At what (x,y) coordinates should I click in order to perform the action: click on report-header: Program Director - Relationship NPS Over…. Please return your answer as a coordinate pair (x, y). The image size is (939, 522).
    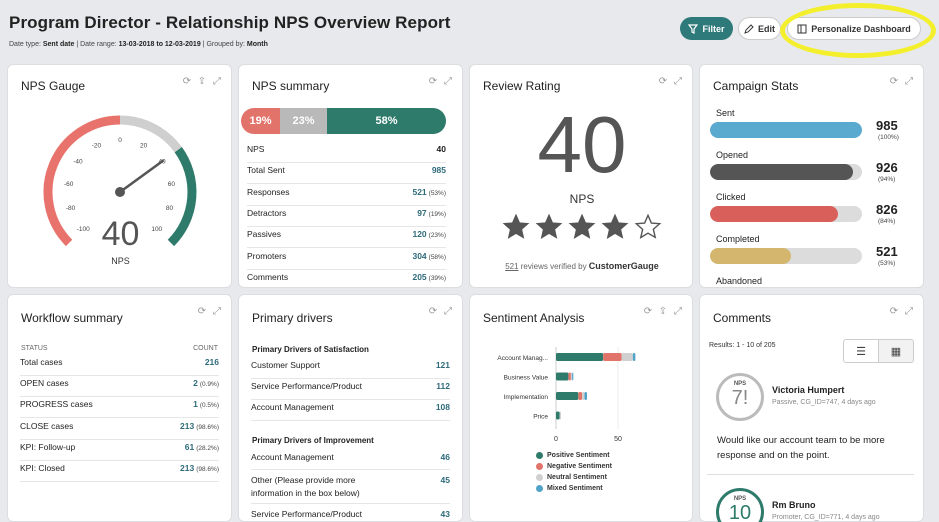
    Looking at the image, I should click on (469, 31).